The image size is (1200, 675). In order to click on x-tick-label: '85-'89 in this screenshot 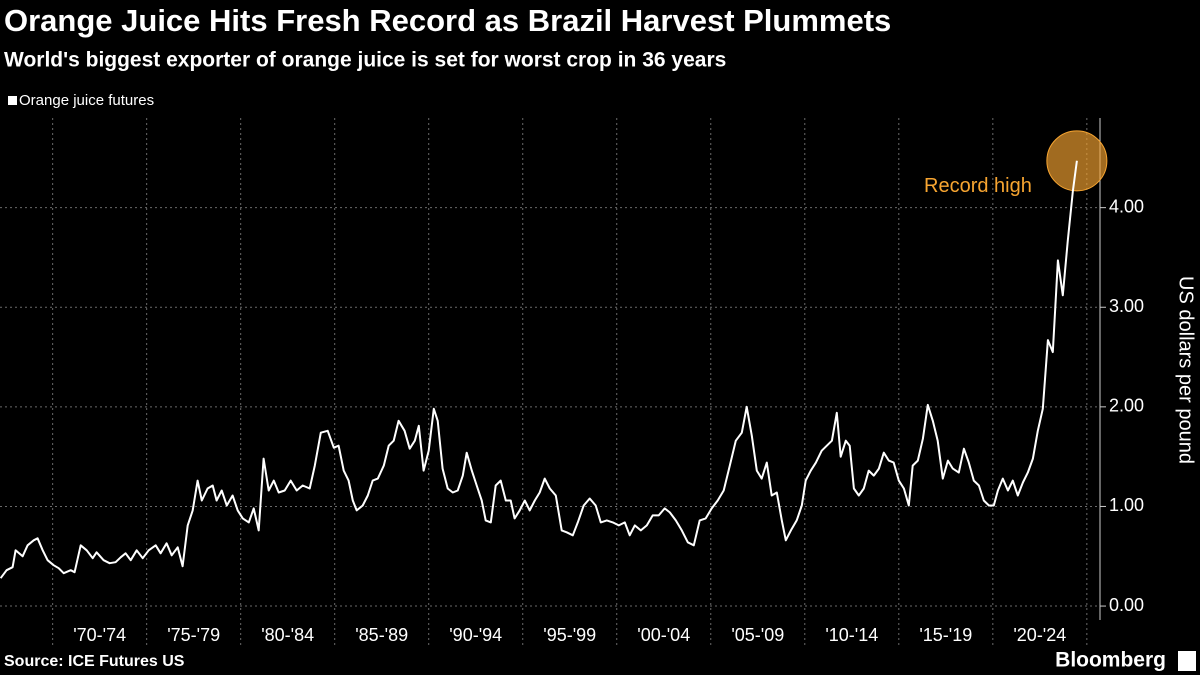, I will do `click(381, 635)`.